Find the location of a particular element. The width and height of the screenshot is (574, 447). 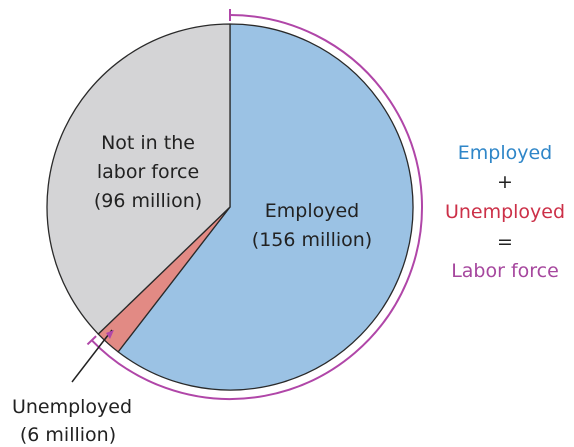

not-in-labor-force-label-line-2: labor force is located at coordinates (148, 172).